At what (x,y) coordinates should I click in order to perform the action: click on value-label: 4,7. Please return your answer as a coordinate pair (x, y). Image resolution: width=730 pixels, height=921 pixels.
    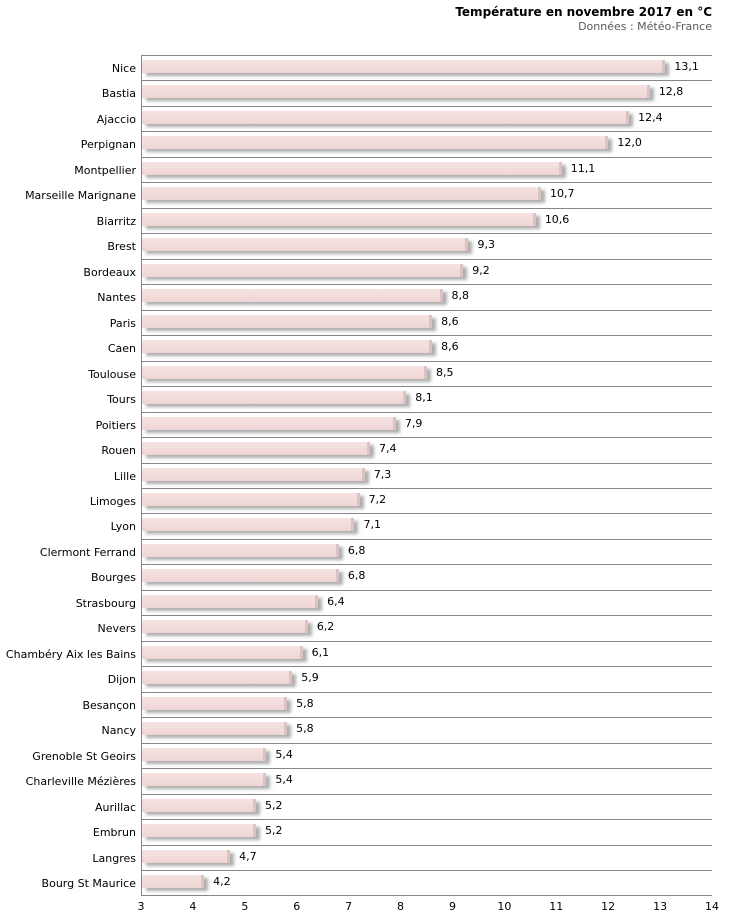
    Looking at the image, I should click on (248, 856).